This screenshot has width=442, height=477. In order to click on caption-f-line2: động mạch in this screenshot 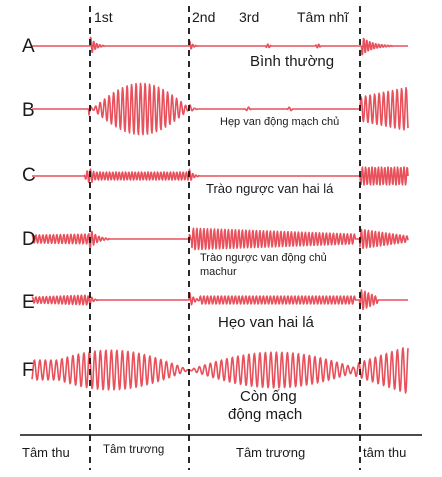, I will do `click(265, 414)`.